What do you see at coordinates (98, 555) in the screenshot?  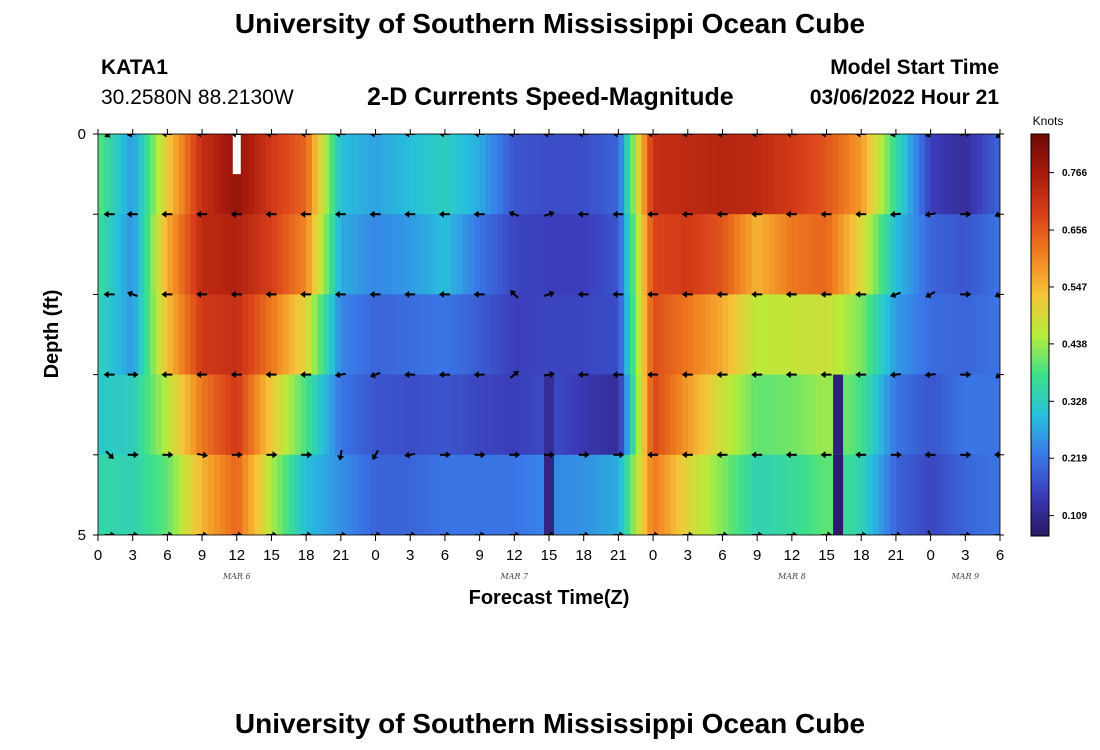 I see `x-tick-label: 0` at bounding box center [98, 555].